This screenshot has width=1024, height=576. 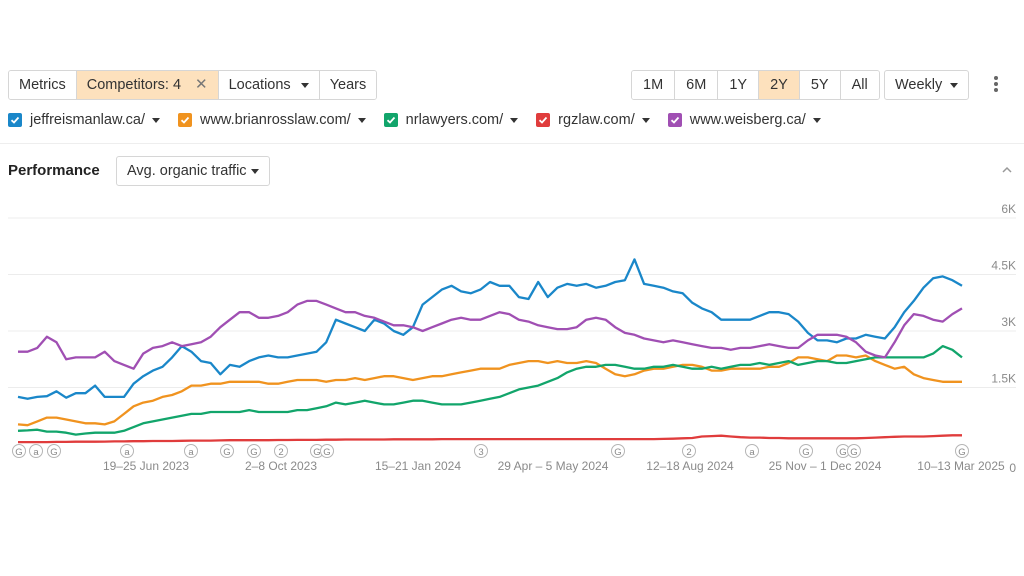 I want to click on x-tick-label: 15–21 Jan 2024, so click(x=418, y=466).